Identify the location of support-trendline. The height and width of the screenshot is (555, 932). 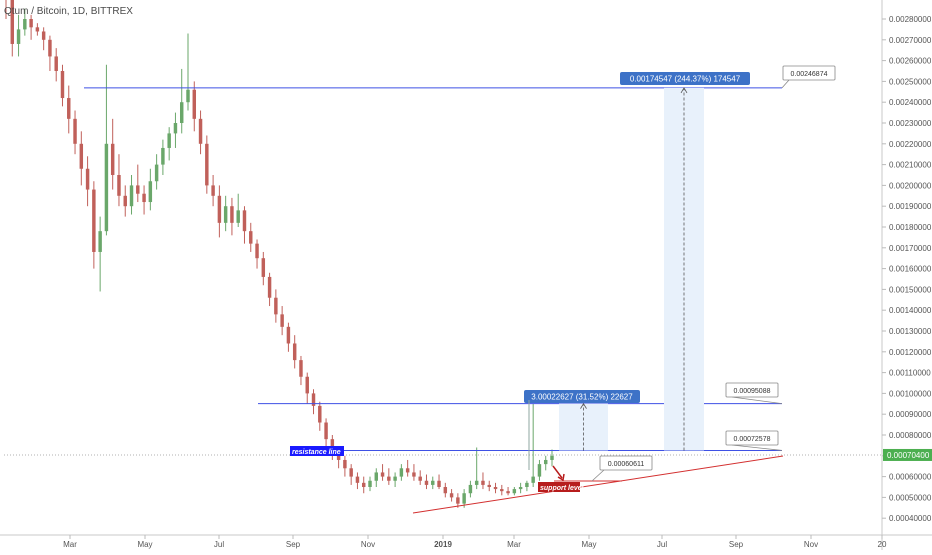
(598, 484).